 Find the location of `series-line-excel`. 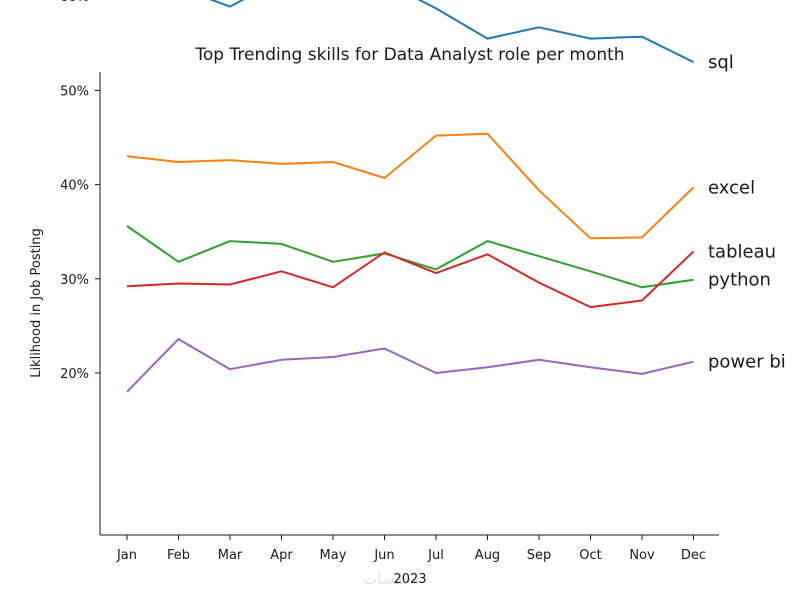

series-line-excel is located at coordinates (410, 186).